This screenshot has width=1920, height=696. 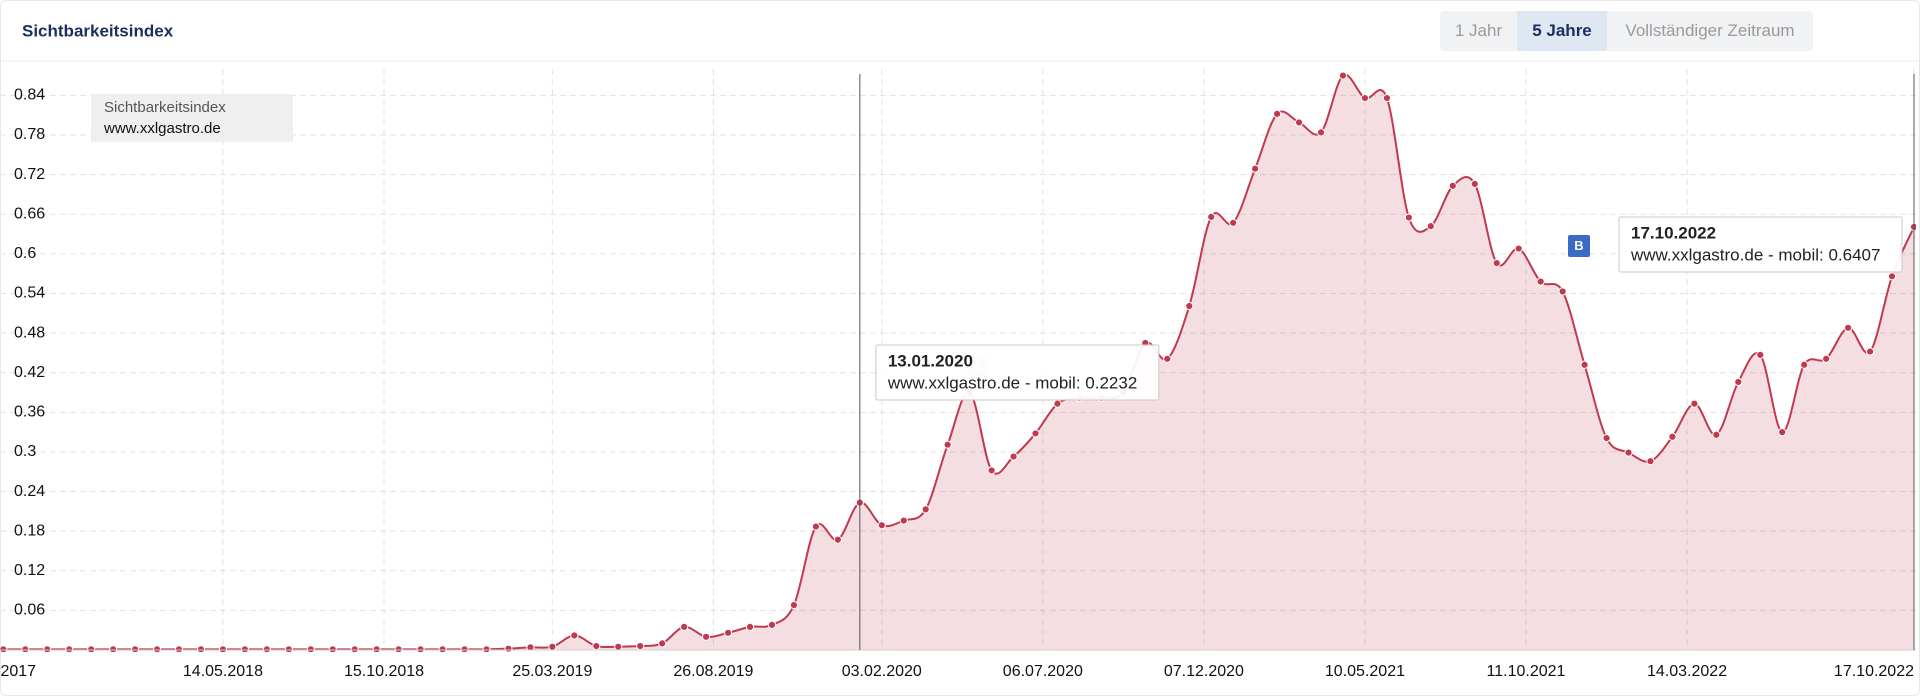 I want to click on y-tick-label: 0.6, so click(x=25, y=253).